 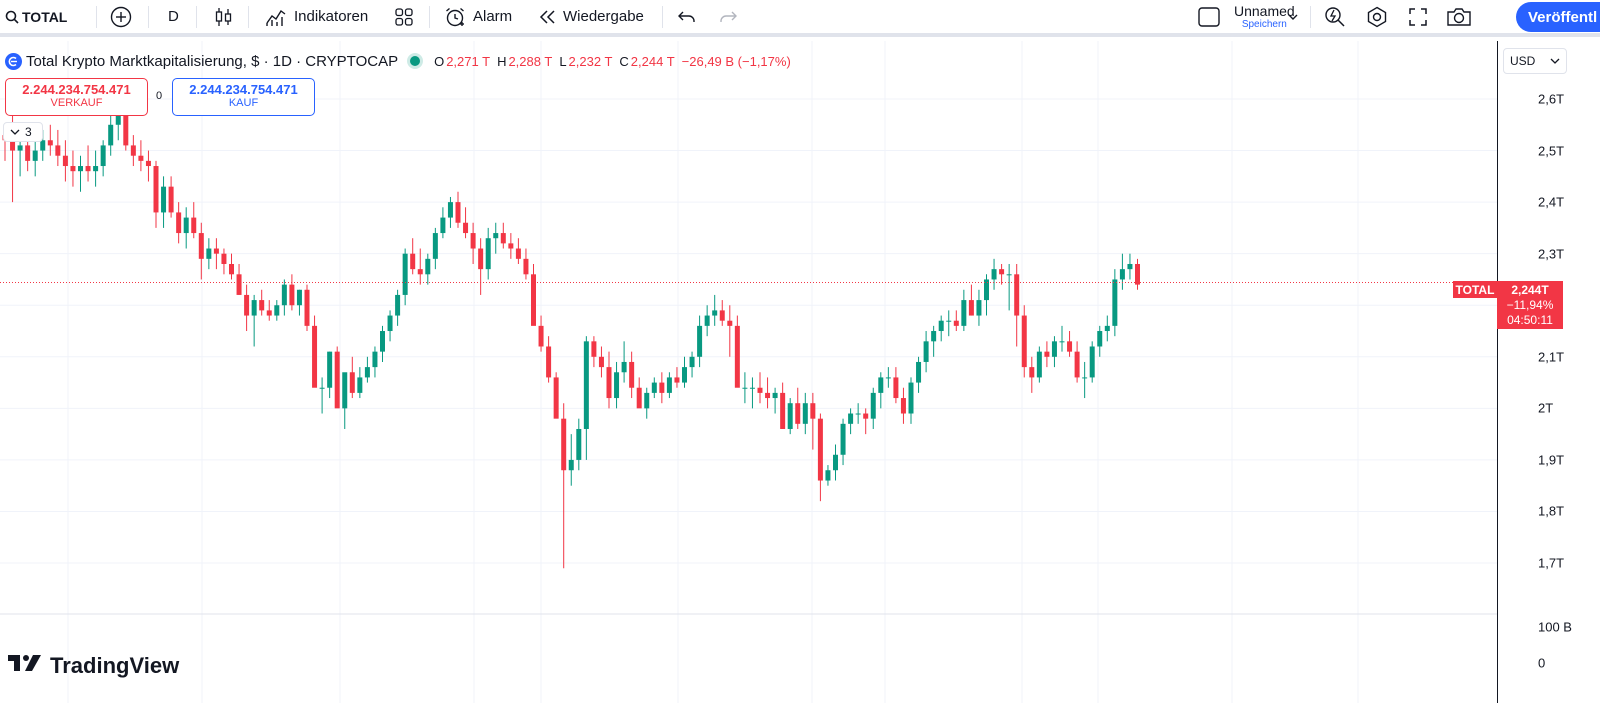 I want to click on chevron-down-icon, so click(x=1555, y=61).